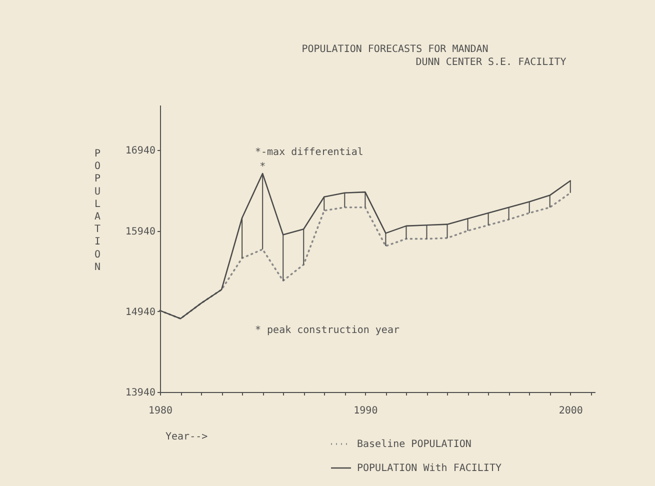  What do you see at coordinates (395, 49) in the screenshot?
I see `chart-title: POPULATION FORECASTS FOR MANDAN` at bounding box center [395, 49].